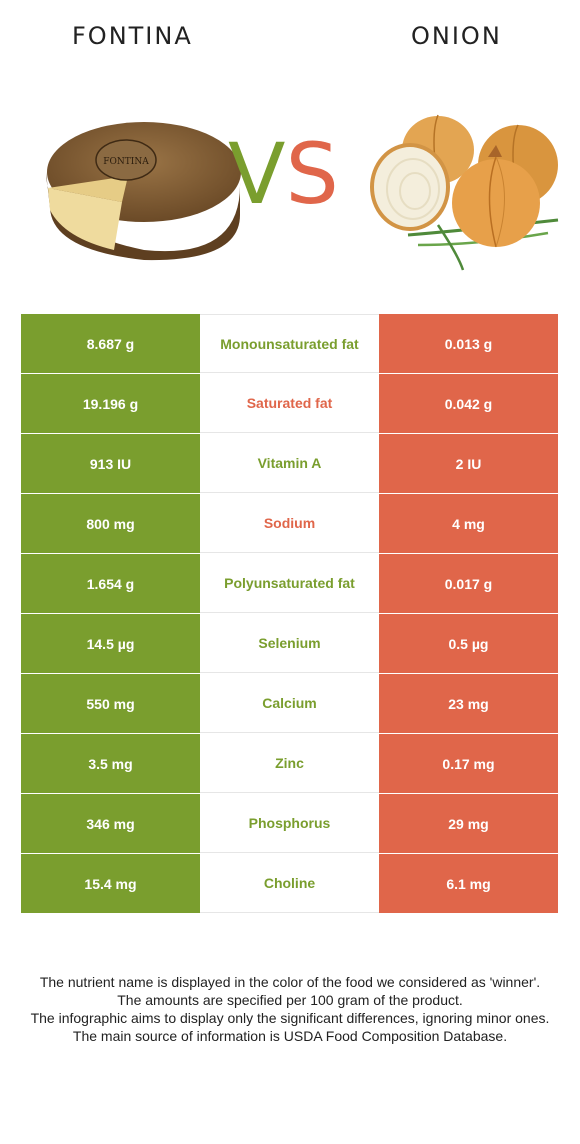 The width and height of the screenshot is (580, 1144). Describe the element at coordinates (110, 463) in the screenshot. I see `left-value-cell: 913 IU` at that location.